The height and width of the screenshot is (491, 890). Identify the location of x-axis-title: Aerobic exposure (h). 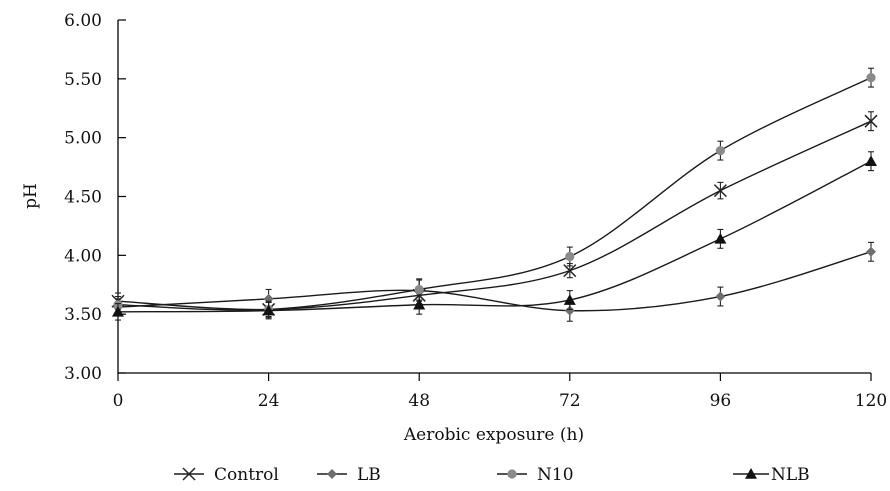
(493, 435).